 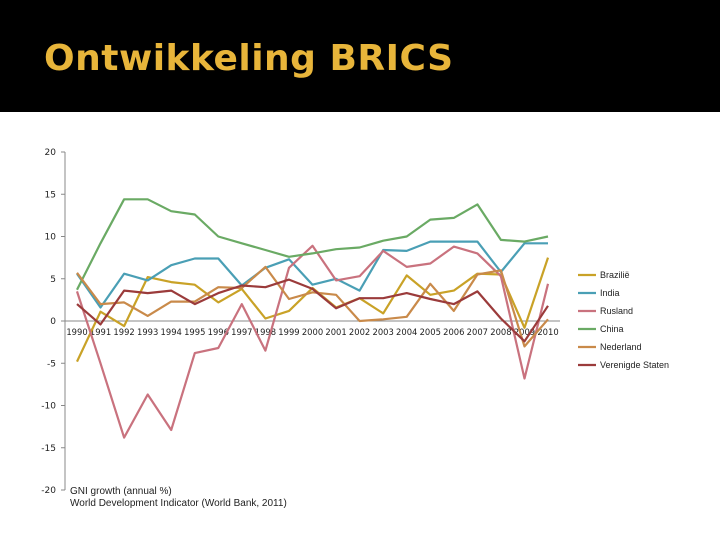 I want to click on y-tick-label: -5, so click(x=51, y=364).